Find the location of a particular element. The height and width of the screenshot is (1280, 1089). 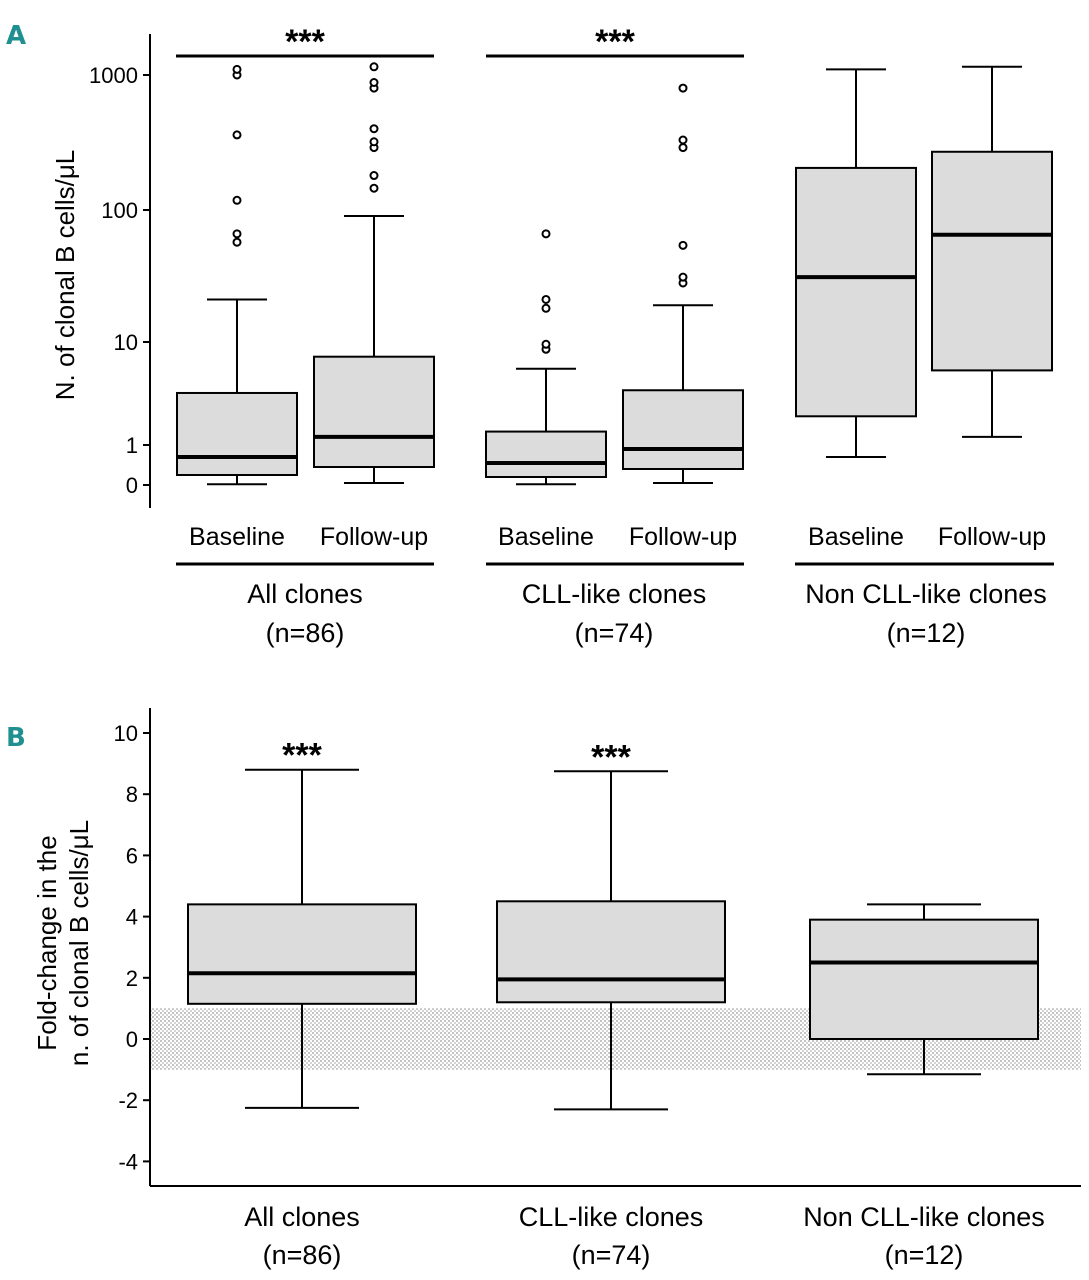

panel-a-significance: *** *** is located at coordinates (460, 42).